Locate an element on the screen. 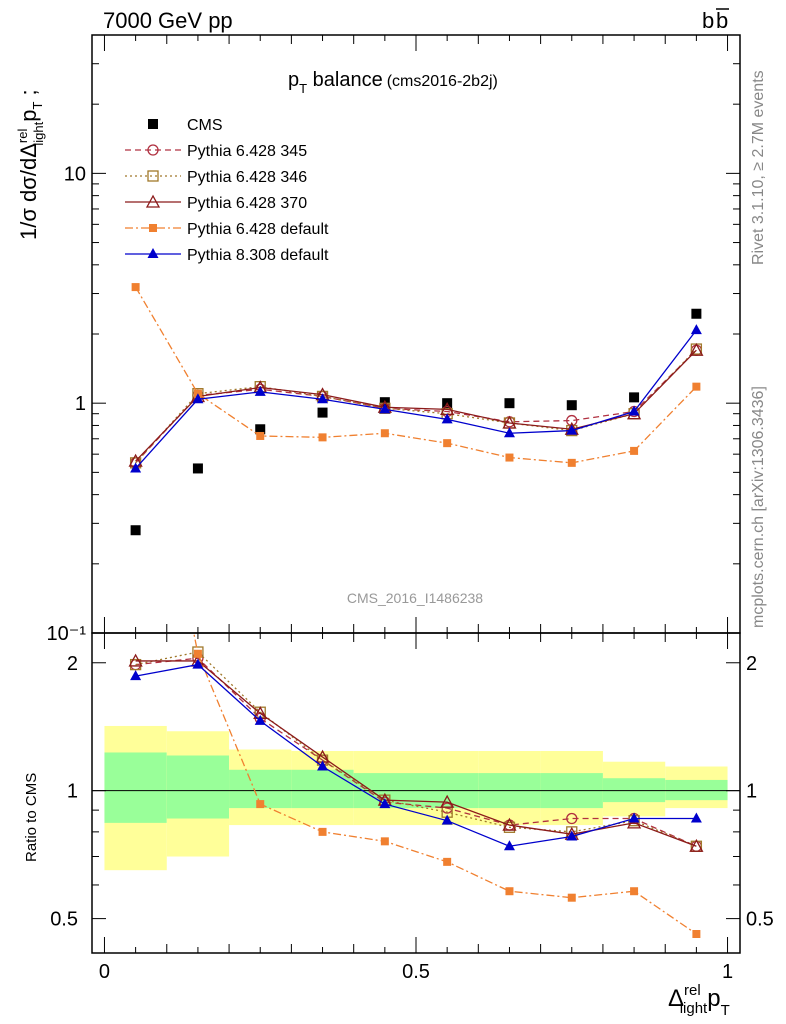 This screenshot has width=786, height=1024. main-series-5-line is located at coordinates (416, 399).